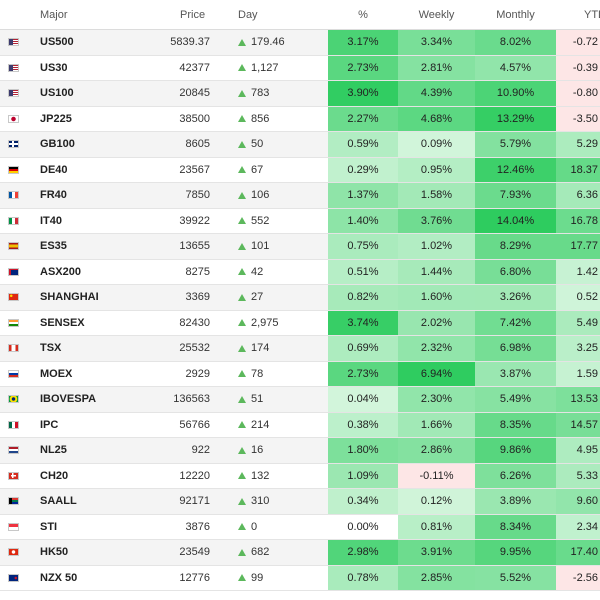  I want to click on day-change-value: 16, so click(257, 450).